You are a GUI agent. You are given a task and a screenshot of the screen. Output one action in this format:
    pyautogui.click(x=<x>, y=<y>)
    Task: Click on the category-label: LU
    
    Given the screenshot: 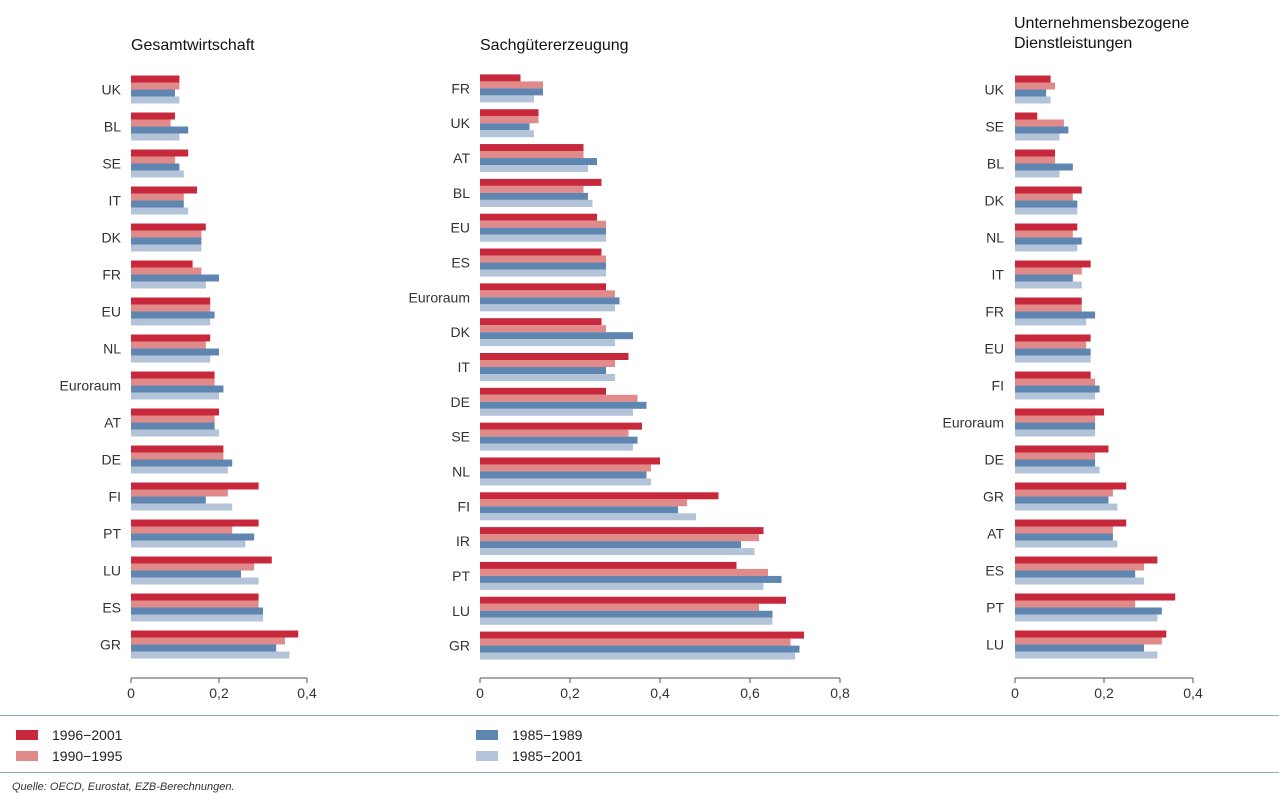 What is the action you would take?
    pyautogui.click(x=112, y=571)
    